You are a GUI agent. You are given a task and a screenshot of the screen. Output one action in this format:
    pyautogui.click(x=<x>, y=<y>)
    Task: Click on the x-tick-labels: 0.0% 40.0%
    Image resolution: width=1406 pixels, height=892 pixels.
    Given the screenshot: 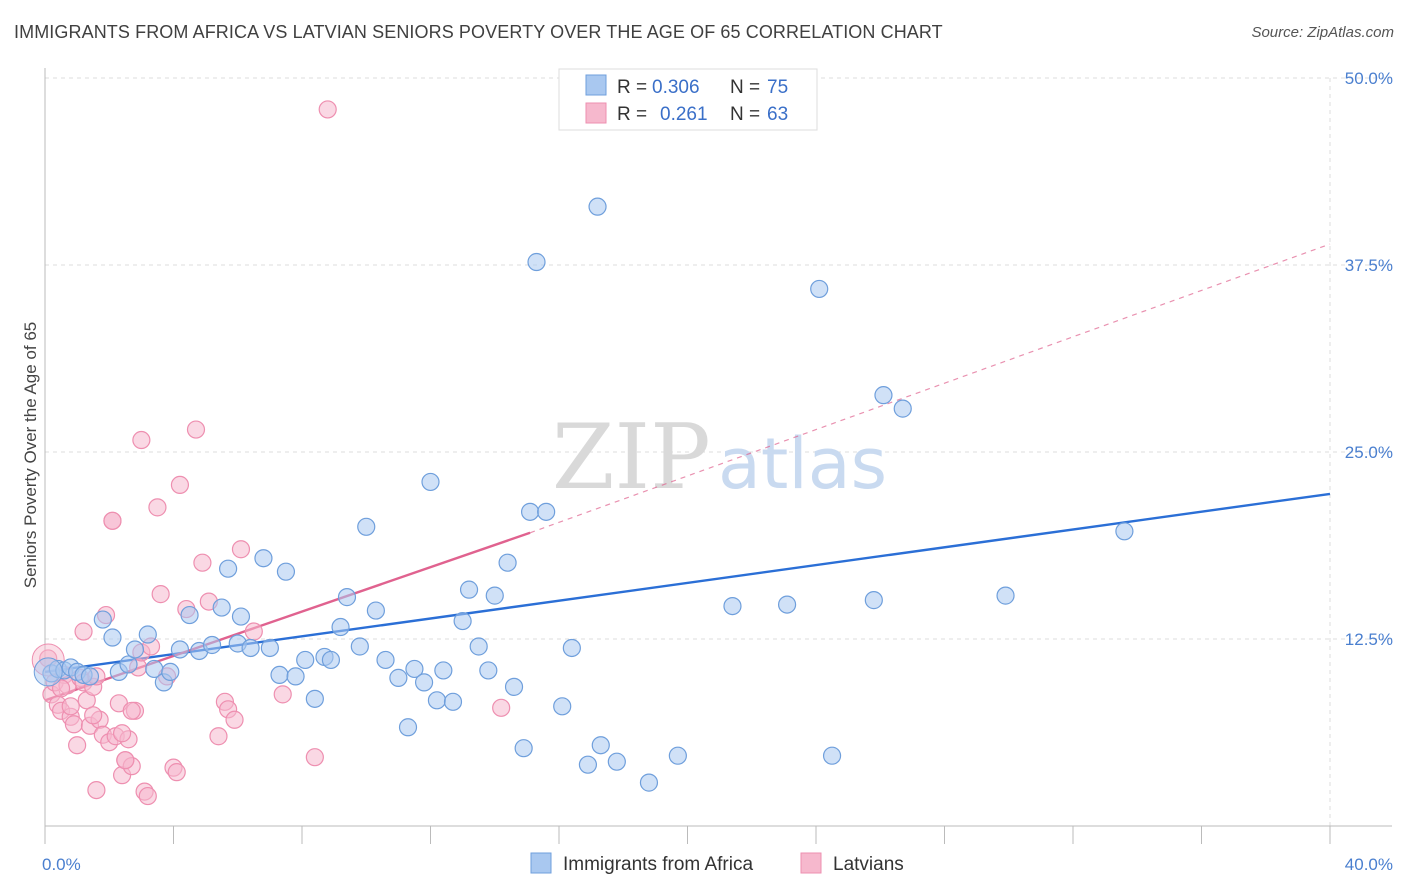 What is the action you would take?
    pyautogui.click(x=717, y=864)
    